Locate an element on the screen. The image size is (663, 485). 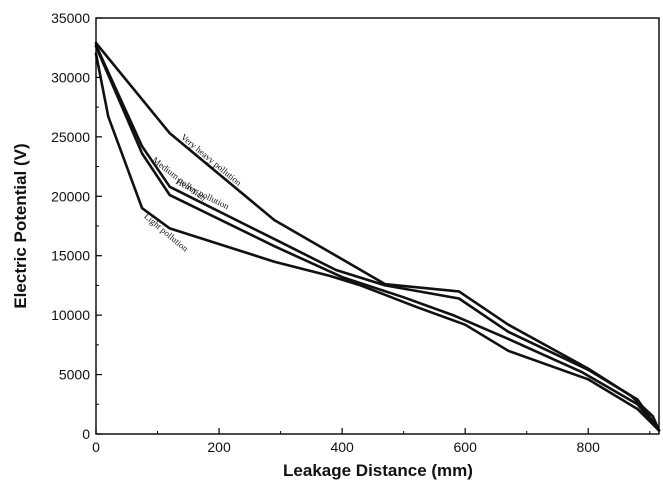
y-tick-label: 5000 is located at coordinates (74, 375).